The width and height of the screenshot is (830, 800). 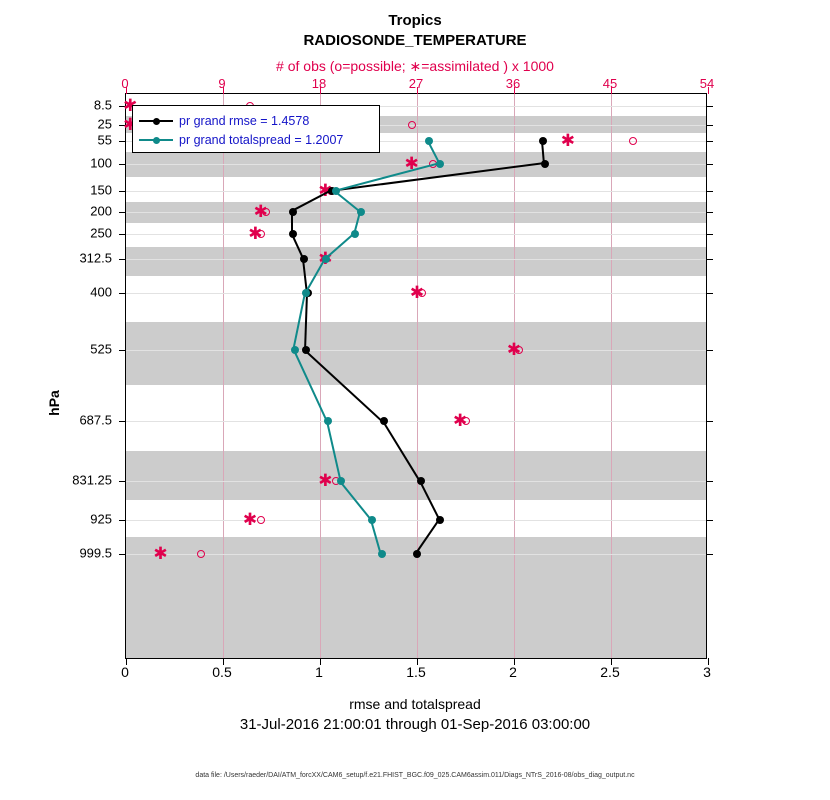 I want to click on x-axis-tick-2.5: 2.5, so click(x=610, y=672).